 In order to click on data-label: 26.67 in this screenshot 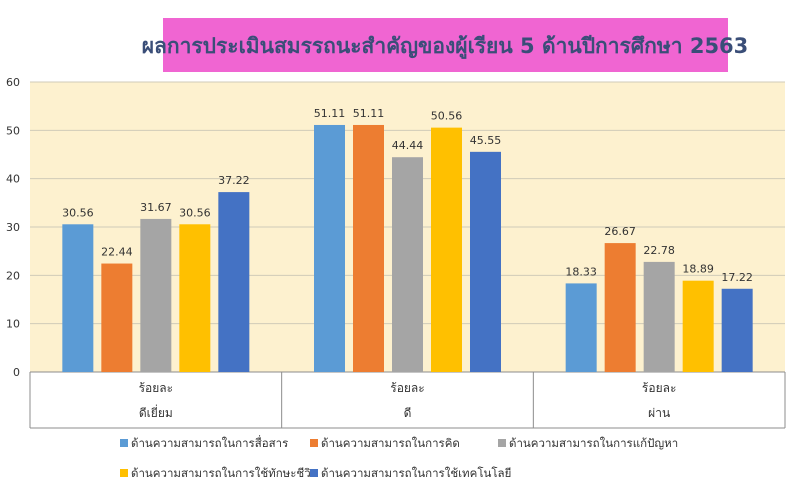, I will do `click(620, 231)`.